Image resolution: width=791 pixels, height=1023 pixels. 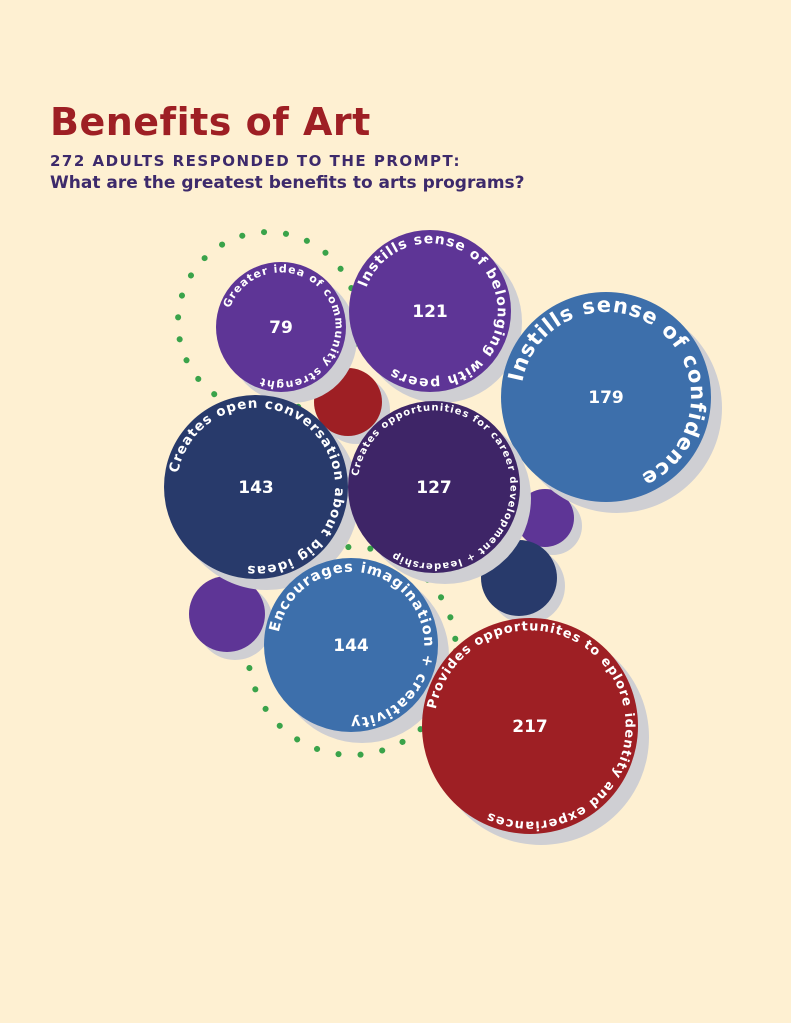 What do you see at coordinates (255, 161) in the screenshot?
I see `chart-subtitle: 272 adults responded to the prompt:` at bounding box center [255, 161].